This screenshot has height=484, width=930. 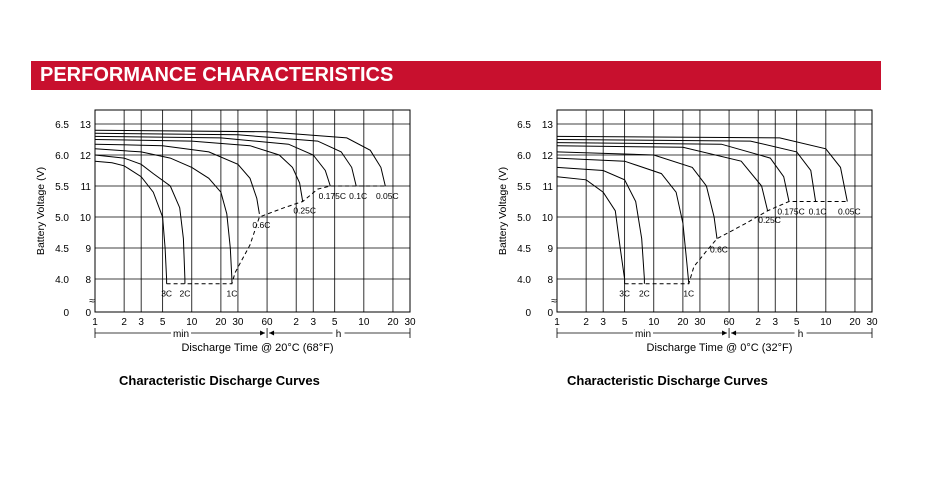 What do you see at coordinates (95, 322) in the screenshot?
I see `x-tick-label: 1` at bounding box center [95, 322].